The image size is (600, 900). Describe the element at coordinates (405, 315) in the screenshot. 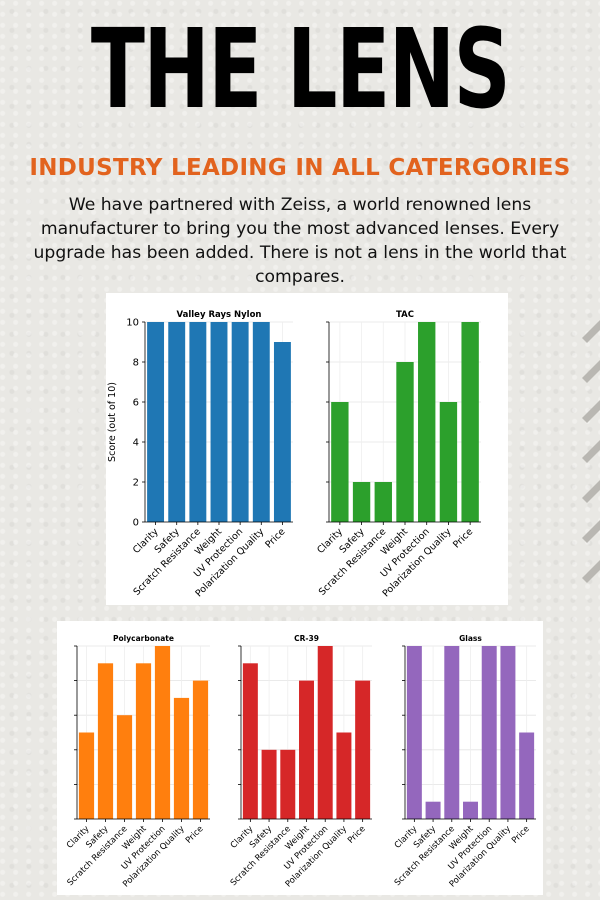

I see `chart-title: TAC` at that location.